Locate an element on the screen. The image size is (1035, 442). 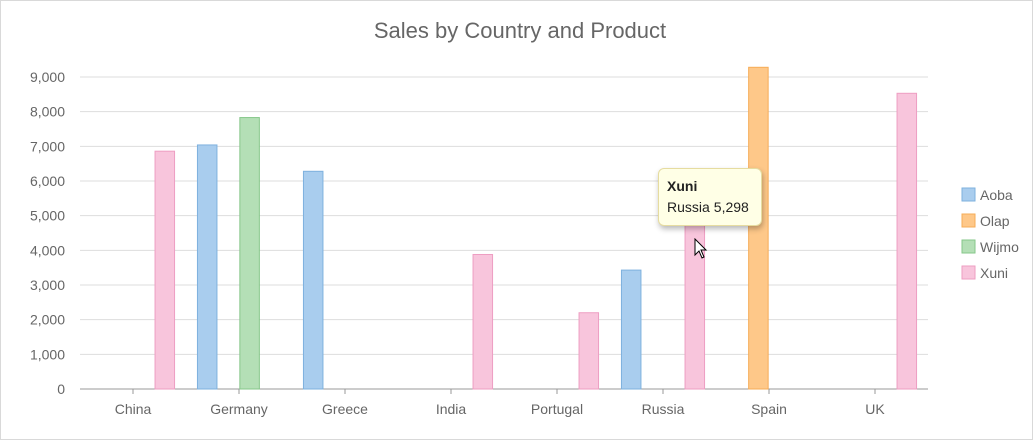
legend-label: Wijmo is located at coordinates (999, 247).